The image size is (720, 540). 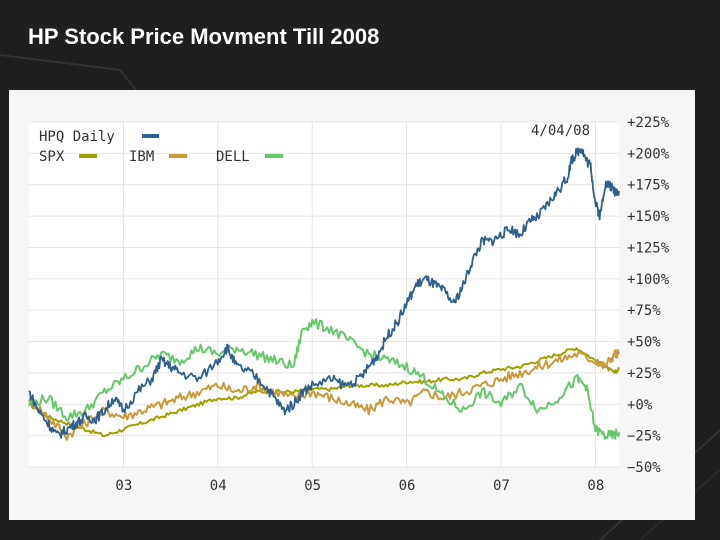 I want to click on y-tick-label: +175%, so click(x=648, y=186).